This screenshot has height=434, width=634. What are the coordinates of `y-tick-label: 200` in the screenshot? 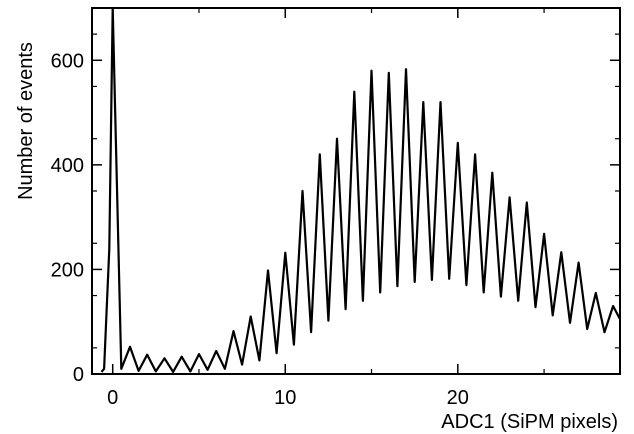 It's located at (67, 270).